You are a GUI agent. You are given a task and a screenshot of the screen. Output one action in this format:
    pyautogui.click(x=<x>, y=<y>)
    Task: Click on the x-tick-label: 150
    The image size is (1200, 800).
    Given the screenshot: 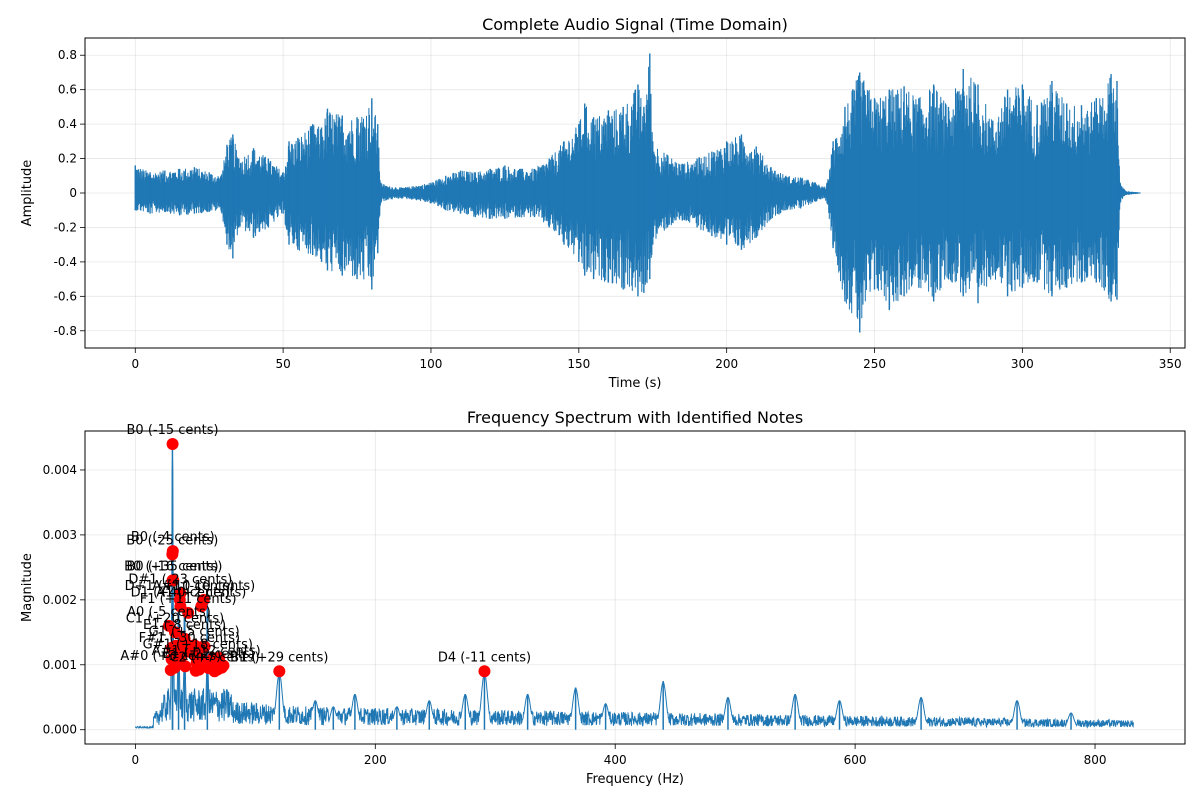 What is the action you would take?
    pyautogui.click(x=578, y=364)
    